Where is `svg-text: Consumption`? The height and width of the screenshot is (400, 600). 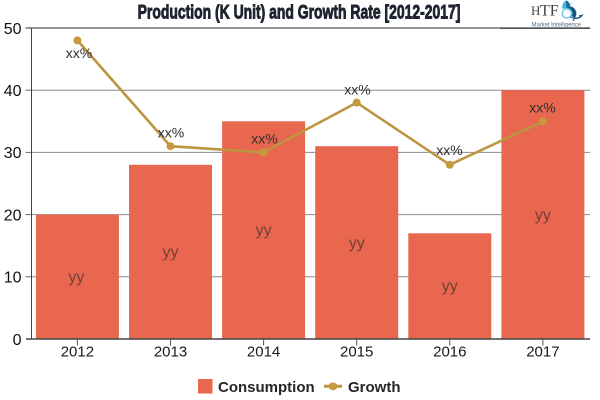
svg-text: Consumption is located at coordinates (266, 387).